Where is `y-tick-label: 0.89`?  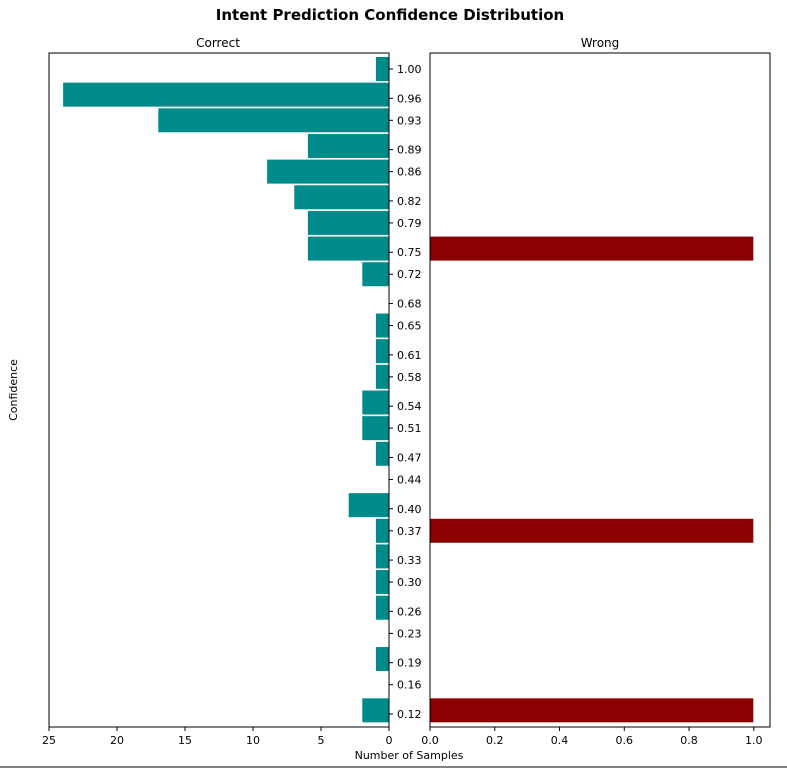 y-tick-label: 0.89 is located at coordinates (409, 150).